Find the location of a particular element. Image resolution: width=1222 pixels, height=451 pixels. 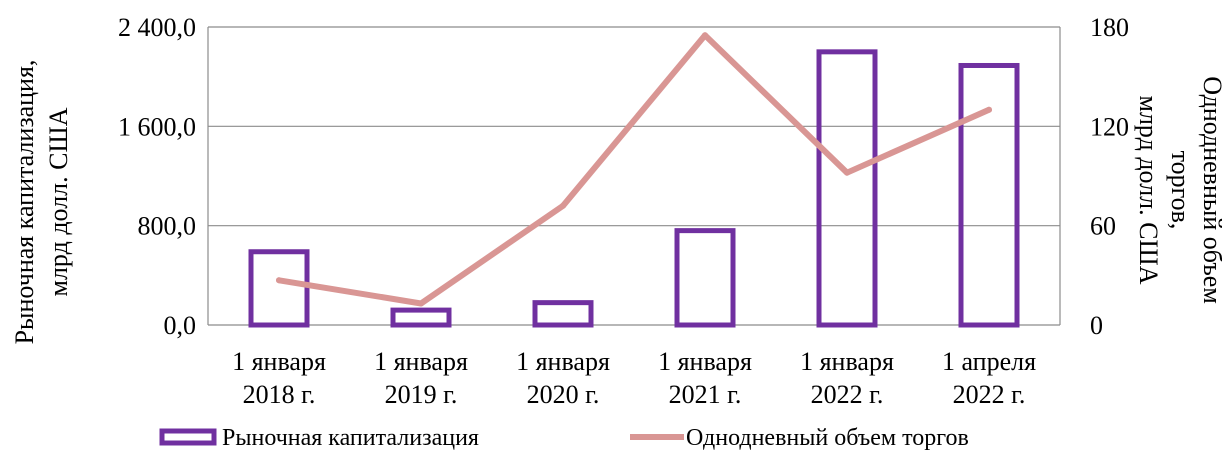

legend-label: Рыночная капитализация is located at coordinates (350, 438).